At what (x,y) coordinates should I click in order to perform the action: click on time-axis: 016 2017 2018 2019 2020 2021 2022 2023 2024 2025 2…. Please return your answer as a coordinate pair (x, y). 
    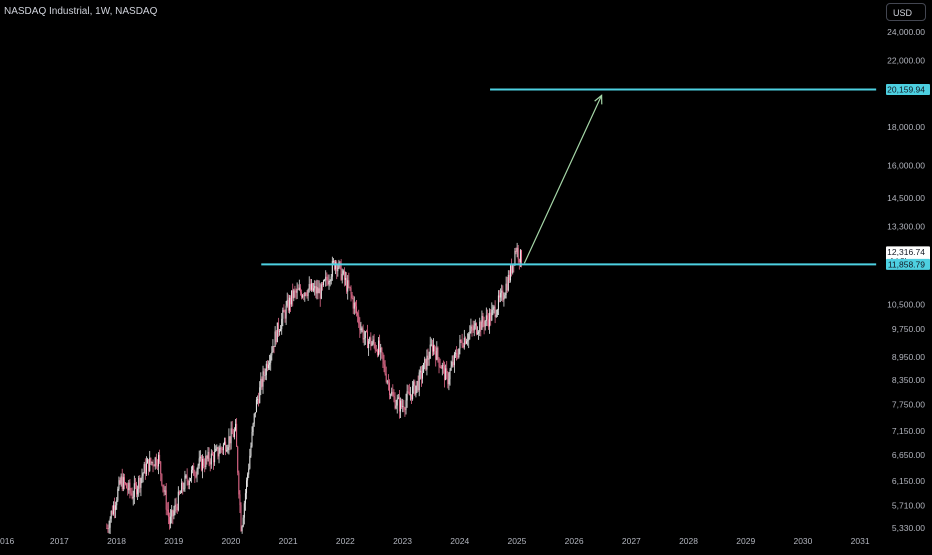
    Looking at the image, I should click on (466, 542).